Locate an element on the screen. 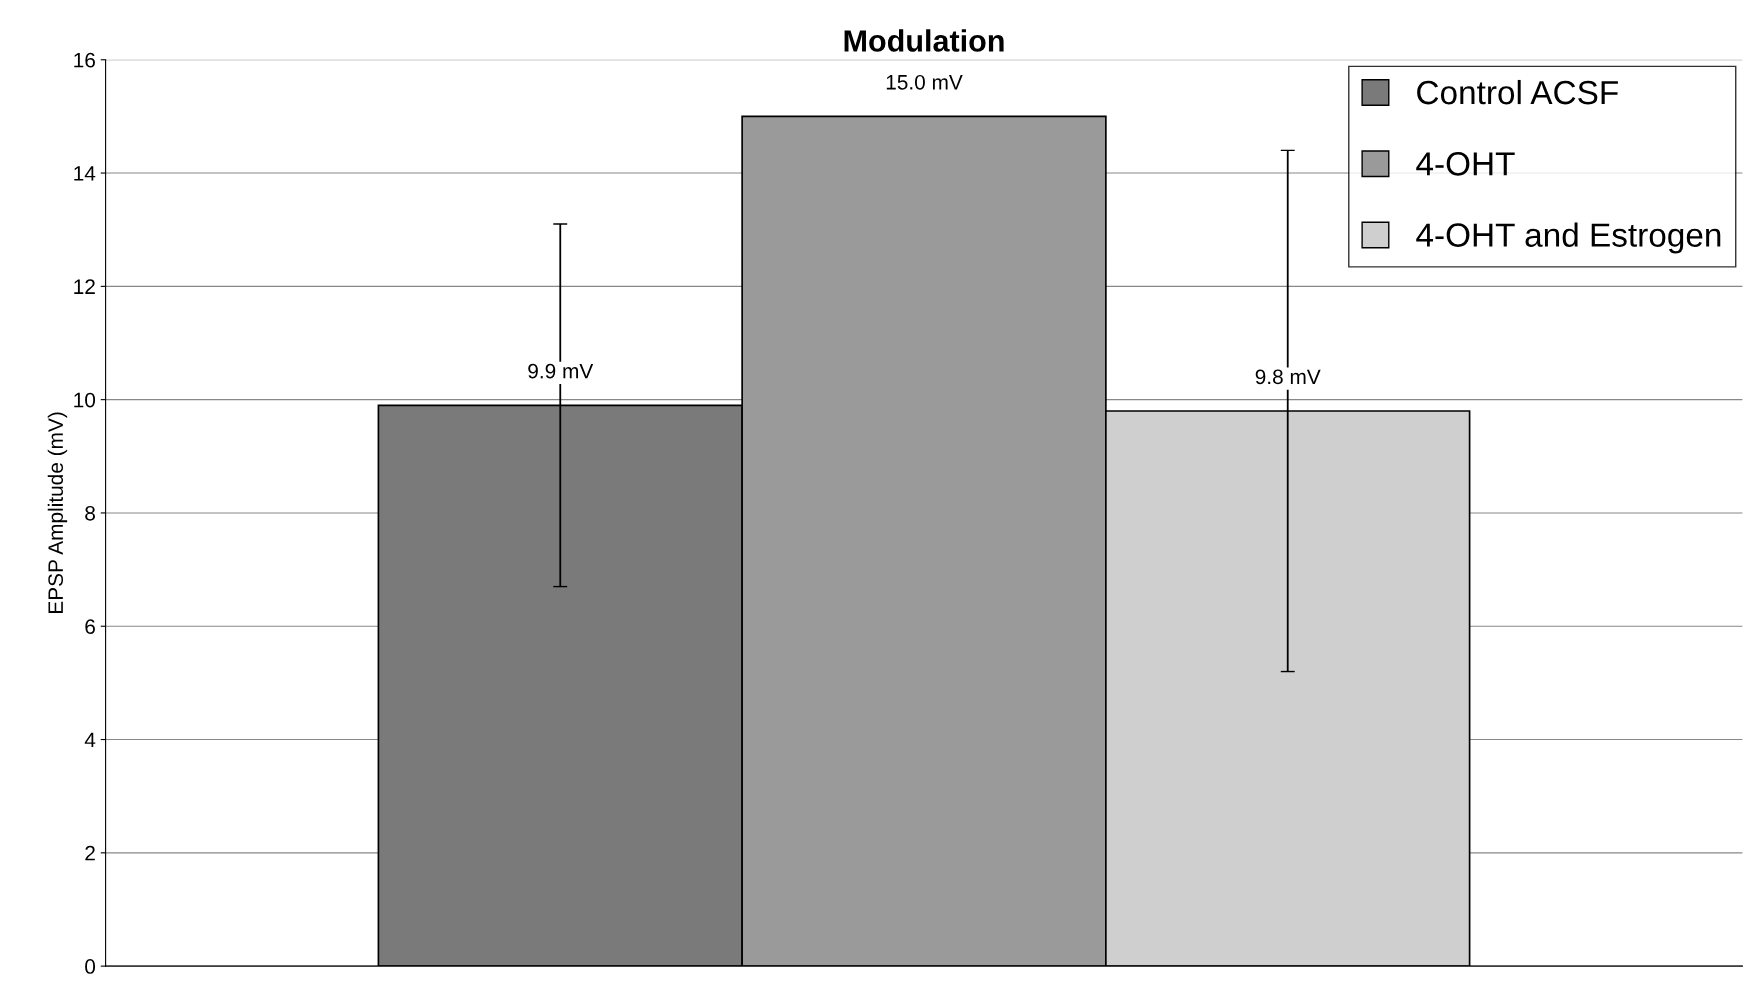 Image resolution: width=1760 pixels, height=996 pixels. chart-title: Modulation is located at coordinates (924, 40).